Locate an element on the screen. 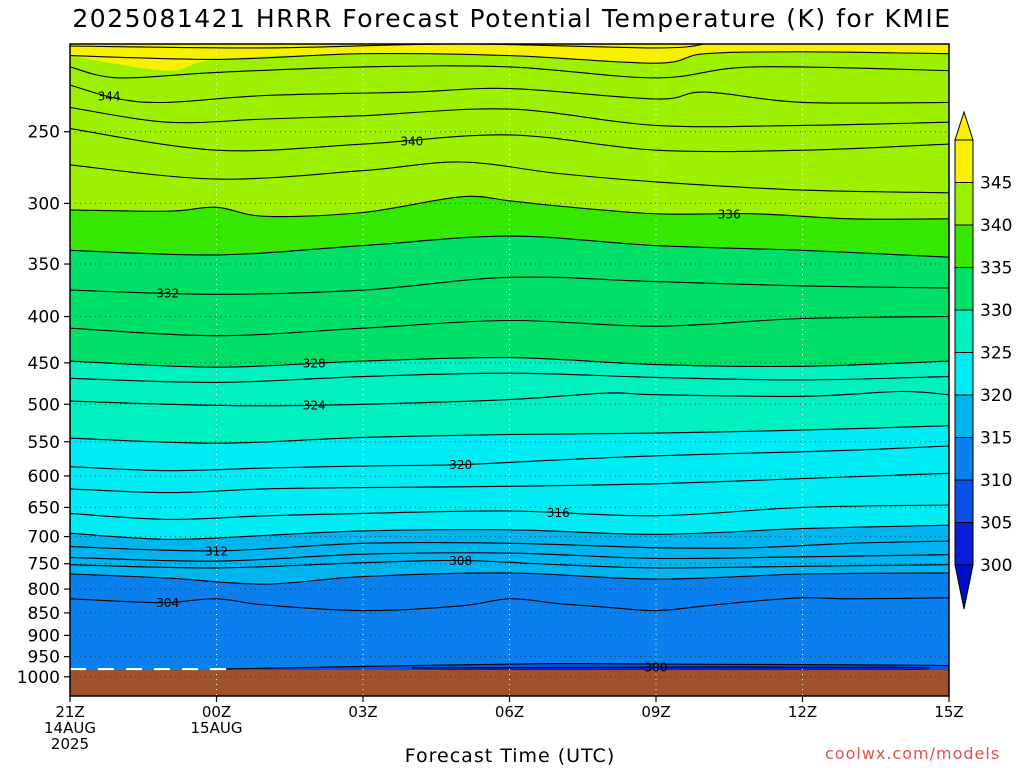 The width and height of the screenshot is (1024, 768). colorbar-label-340: 340 is located at coordinates (996, 226).